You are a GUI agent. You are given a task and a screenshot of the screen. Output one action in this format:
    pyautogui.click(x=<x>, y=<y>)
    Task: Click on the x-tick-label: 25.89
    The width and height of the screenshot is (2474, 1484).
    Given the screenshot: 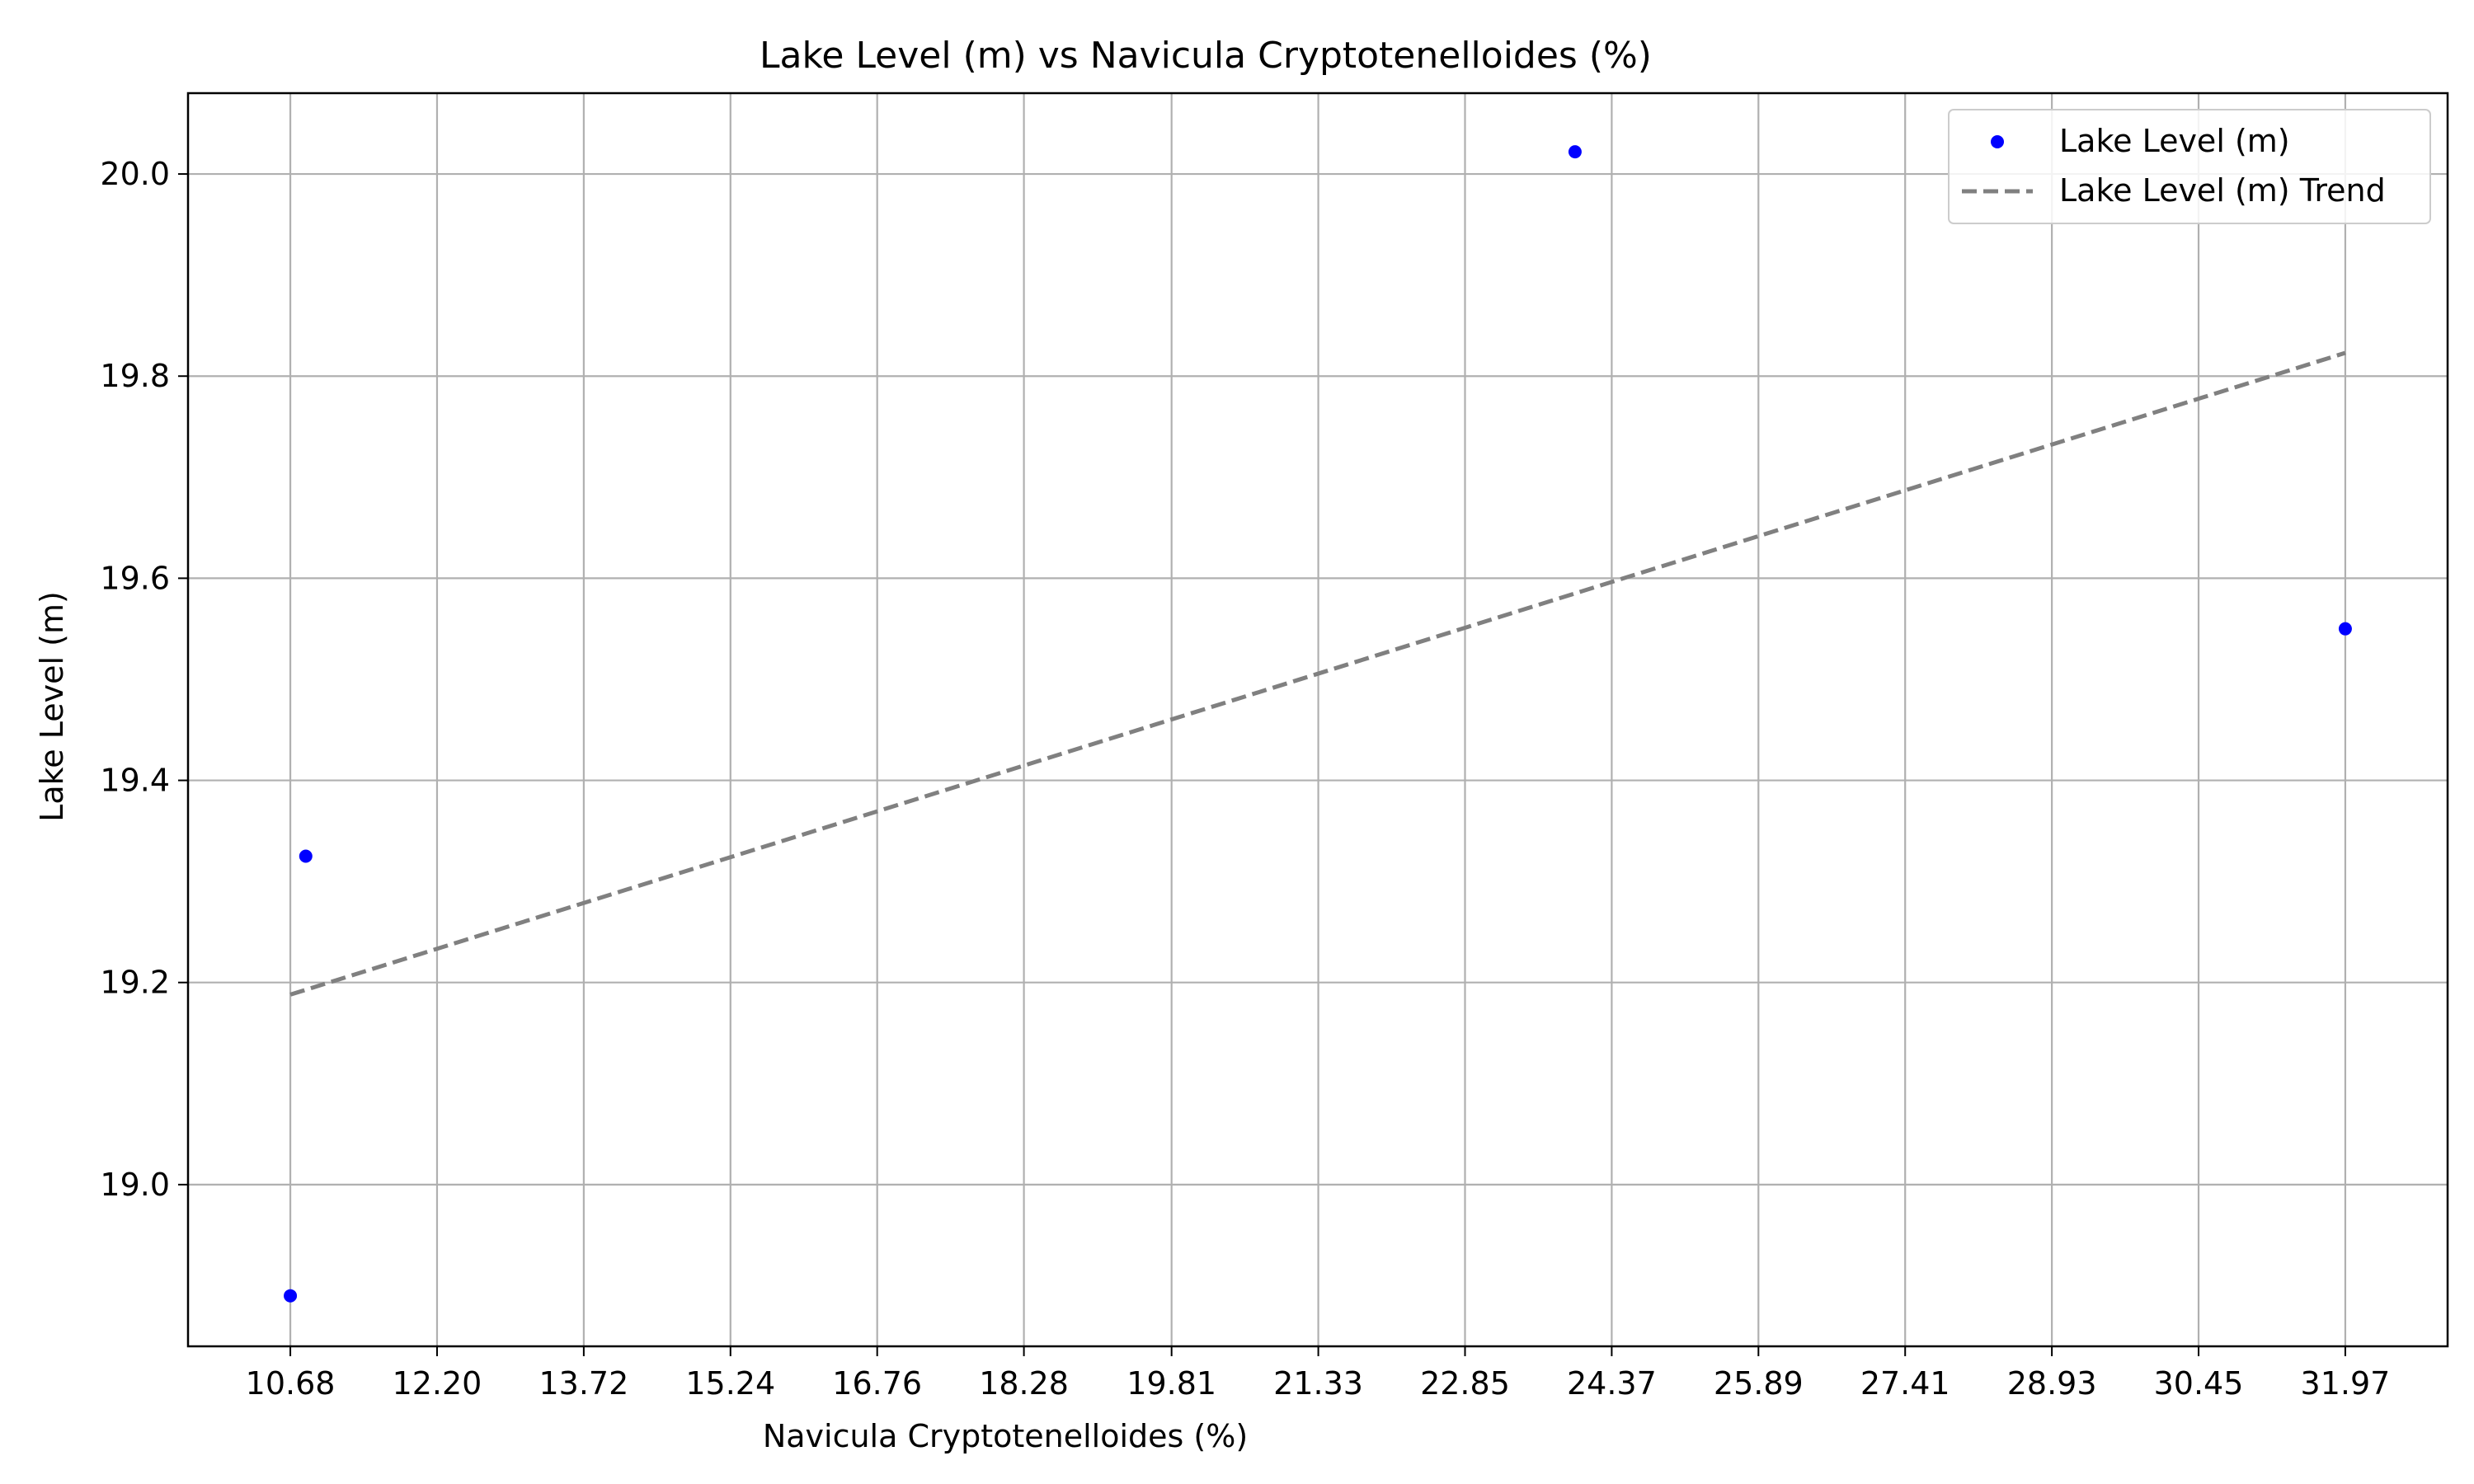 What is the action you would take?
    pyautogui.click(x=1759, y=1383)
    